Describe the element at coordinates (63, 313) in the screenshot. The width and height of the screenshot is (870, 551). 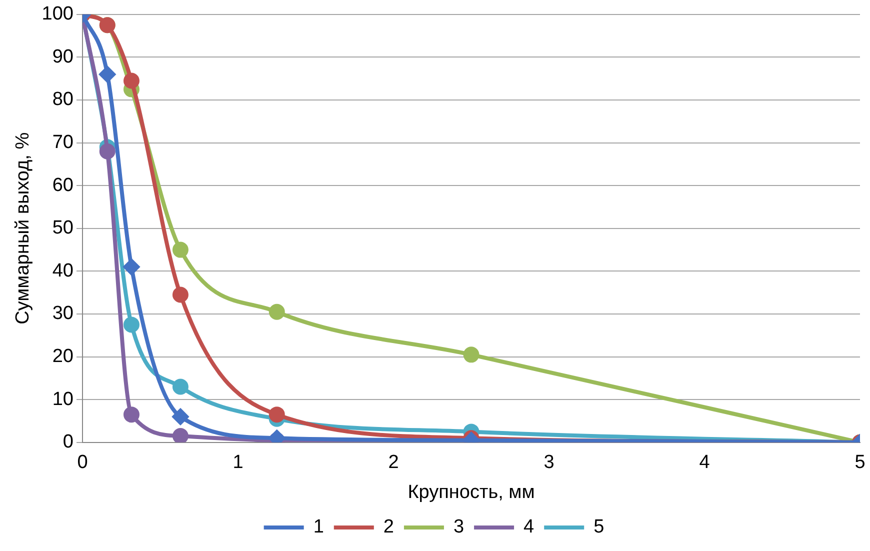
I see `y-tick-label: 30` at that location.